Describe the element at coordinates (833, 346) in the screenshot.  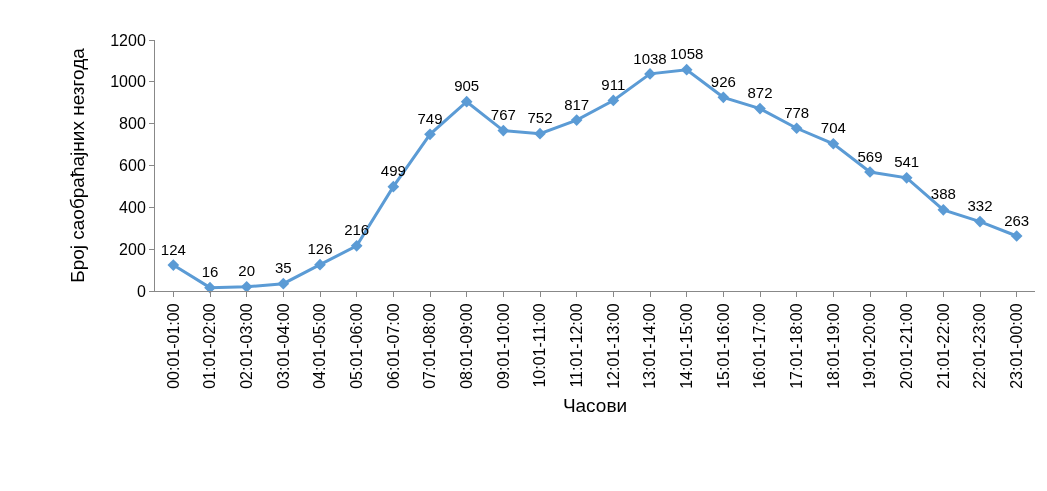
I see `x-tick-label: 18:01-19:00` at that location.